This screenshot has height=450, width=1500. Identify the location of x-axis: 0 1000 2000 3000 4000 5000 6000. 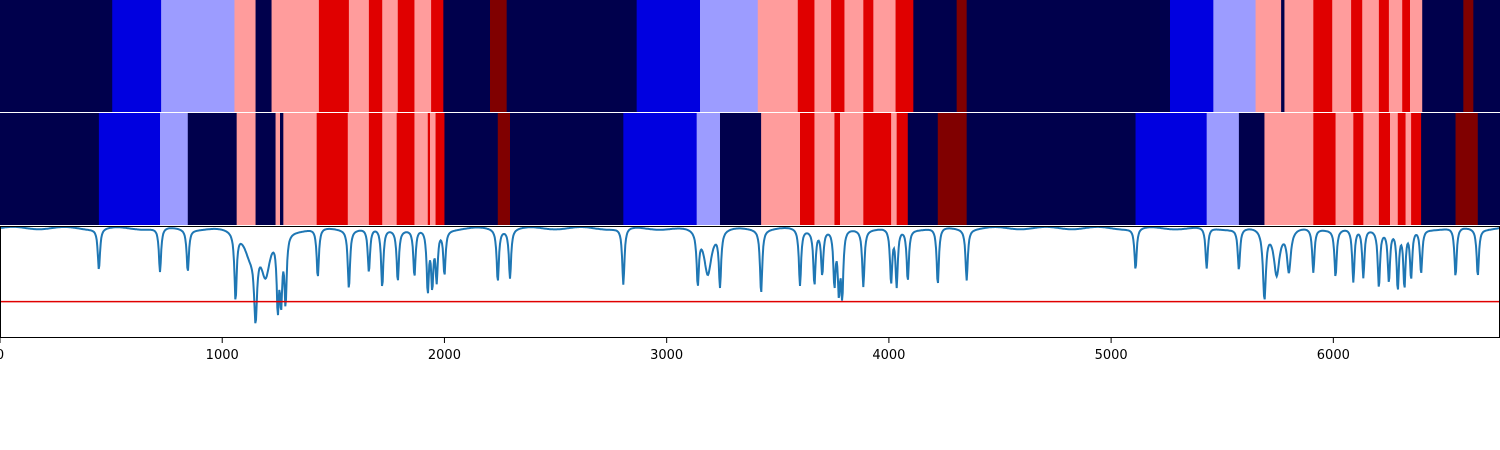
(675, 350).